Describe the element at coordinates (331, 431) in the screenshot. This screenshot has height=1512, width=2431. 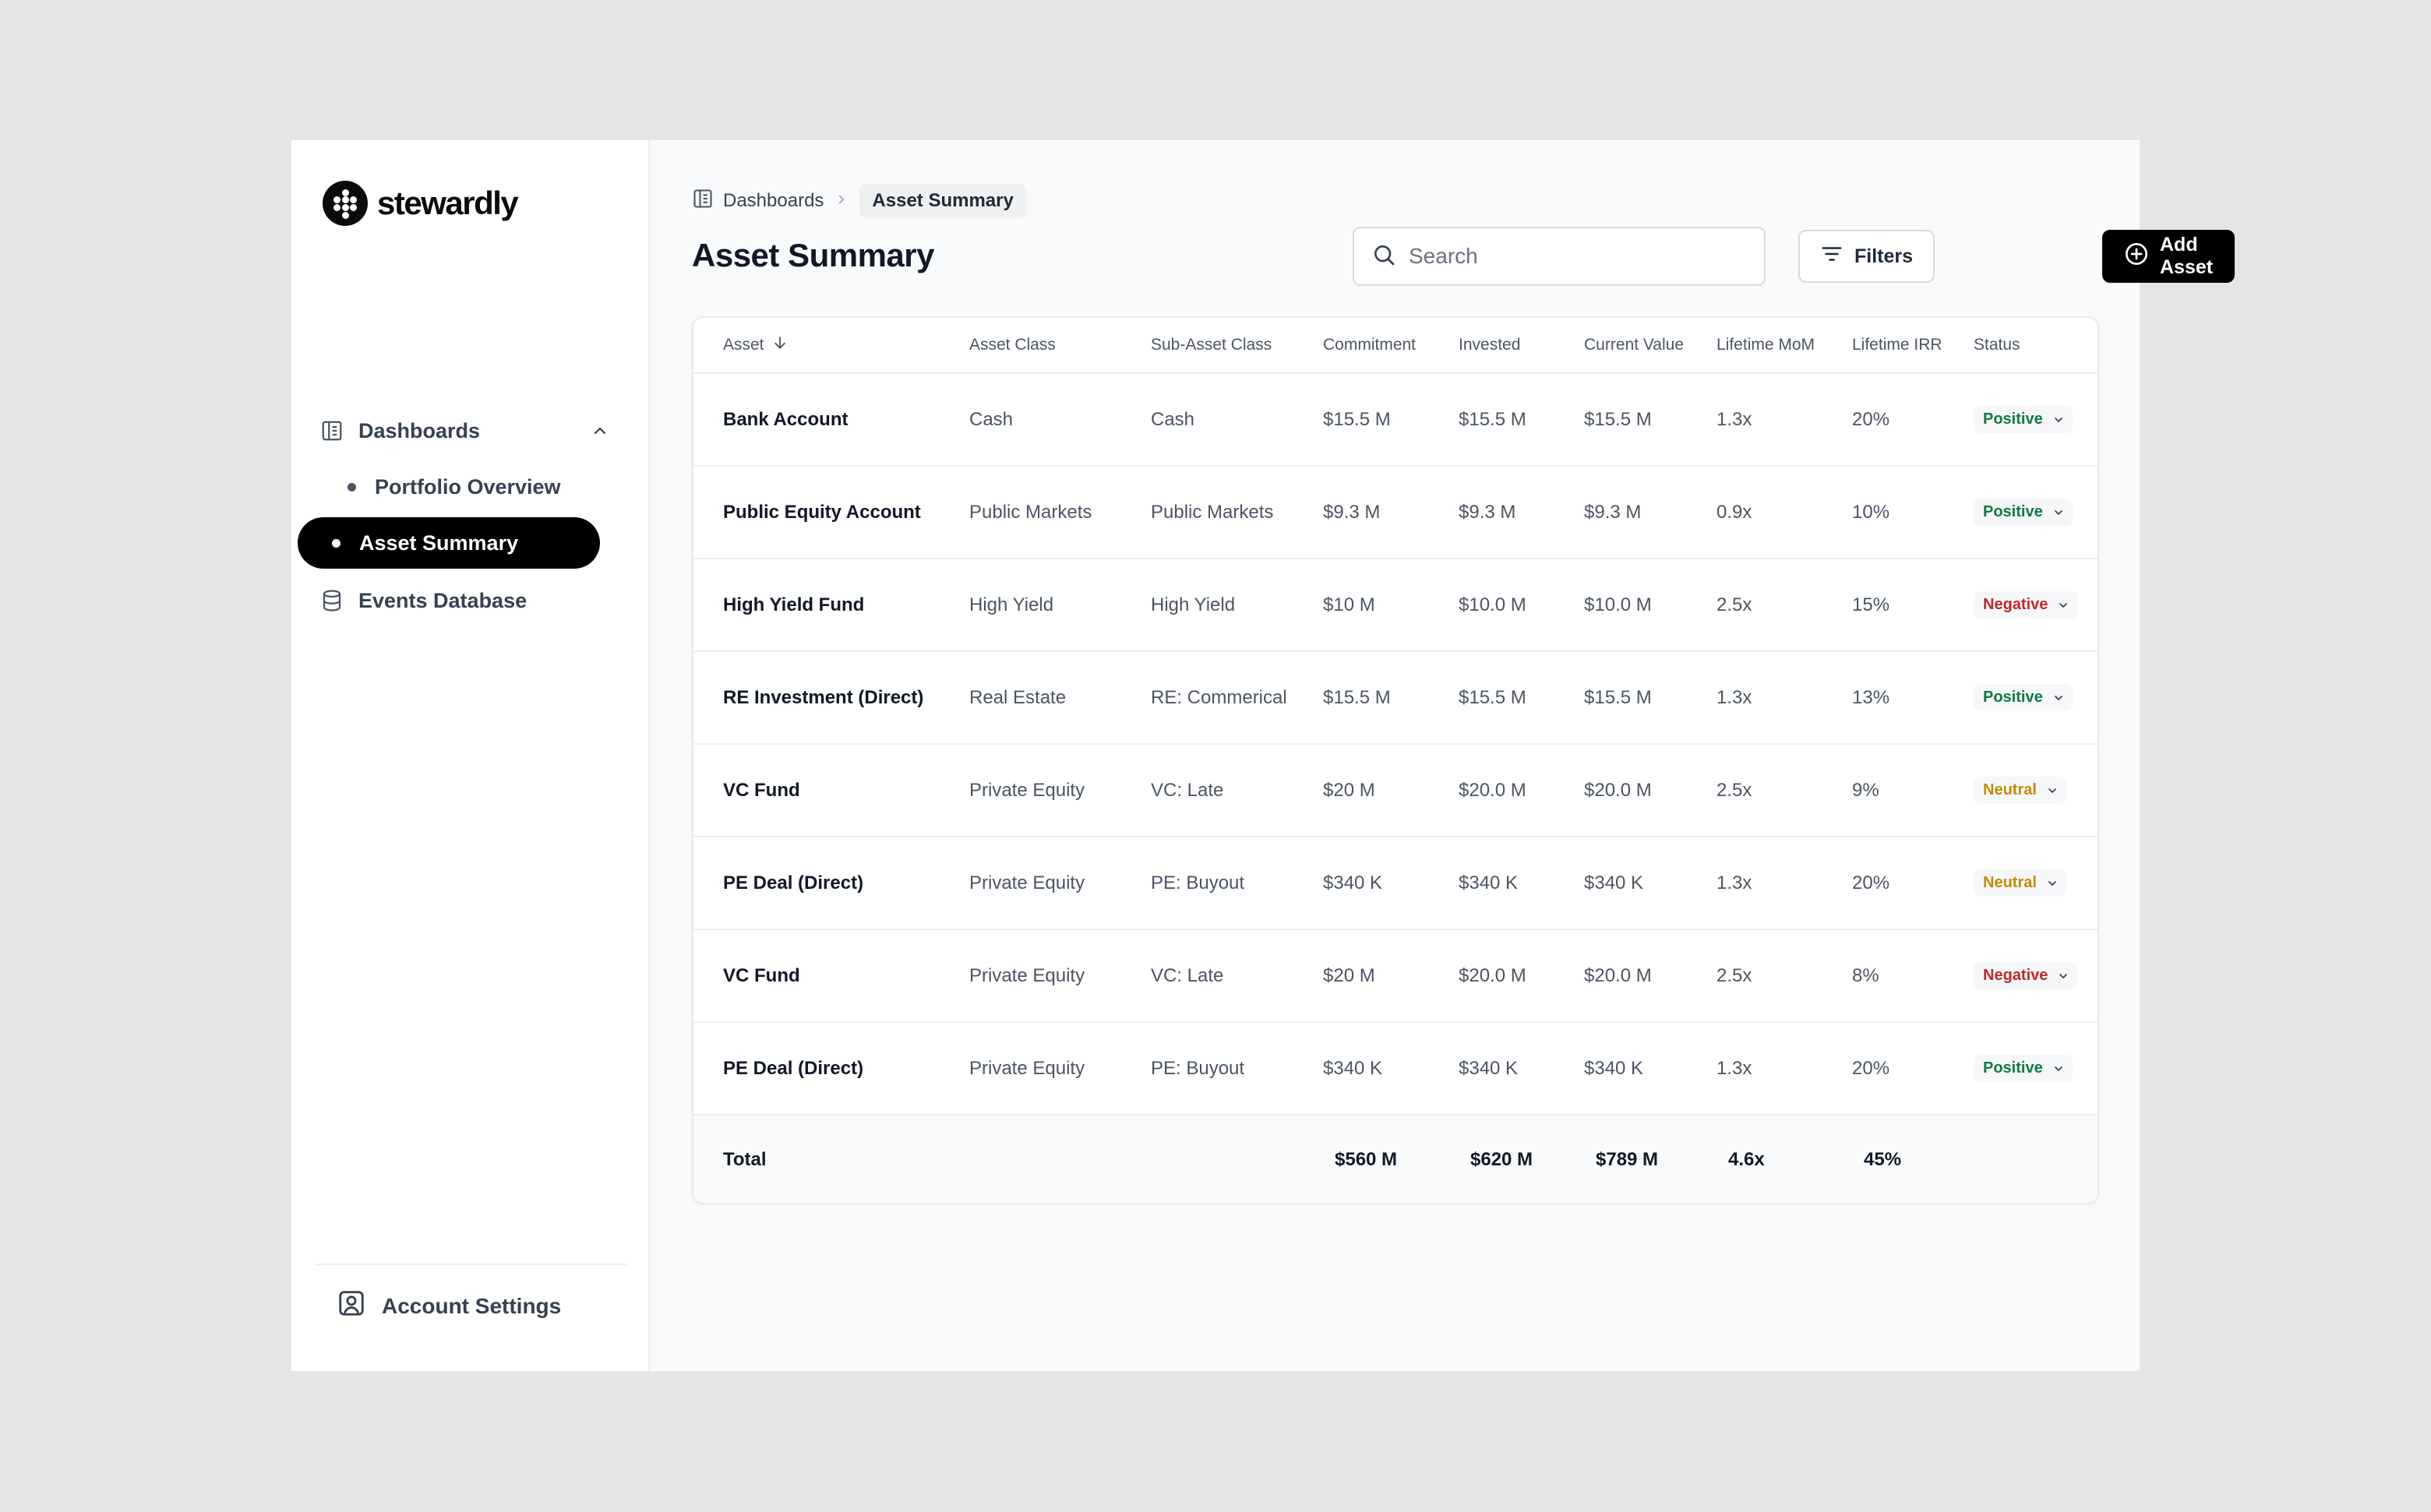
I see `dashboard-icon` at that location.